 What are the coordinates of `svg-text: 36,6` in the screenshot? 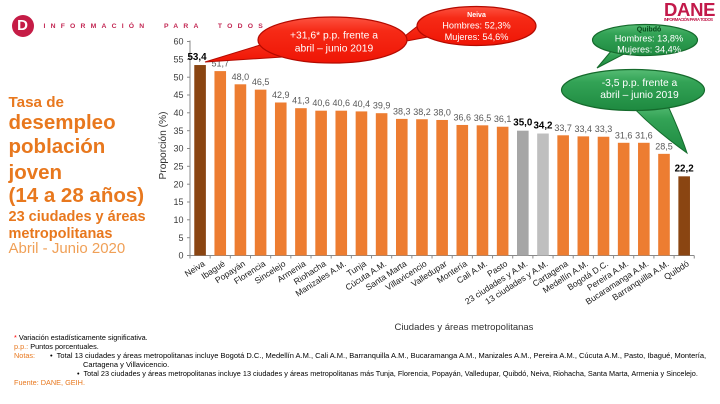 It's located at (463, 117).